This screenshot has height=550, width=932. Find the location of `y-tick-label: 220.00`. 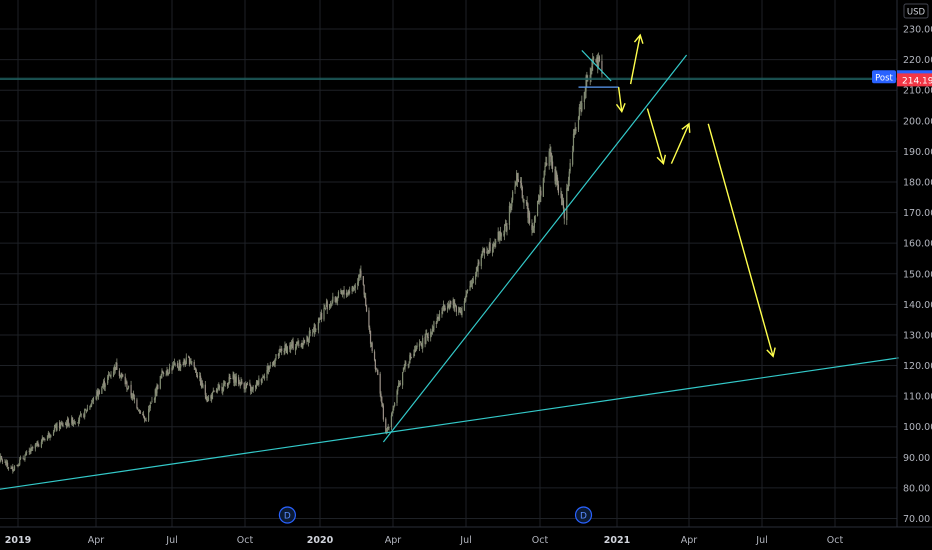

y-tick-label: 220.00 is located at coordinates (917, 60).